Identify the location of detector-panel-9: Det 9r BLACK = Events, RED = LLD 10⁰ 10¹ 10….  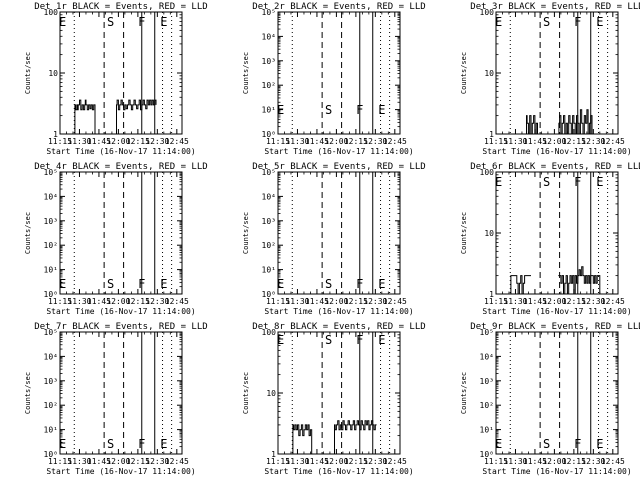
(550, 399).